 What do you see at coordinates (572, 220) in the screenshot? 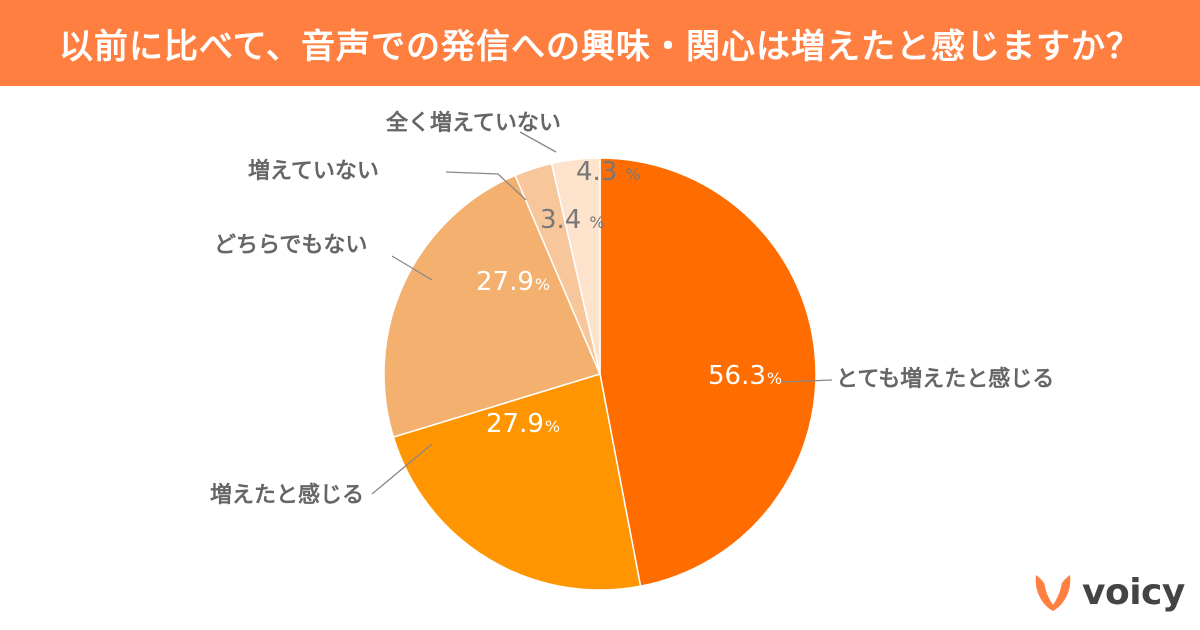
I see `data-label-3: 3.4%` at bounding box center [572, 220].